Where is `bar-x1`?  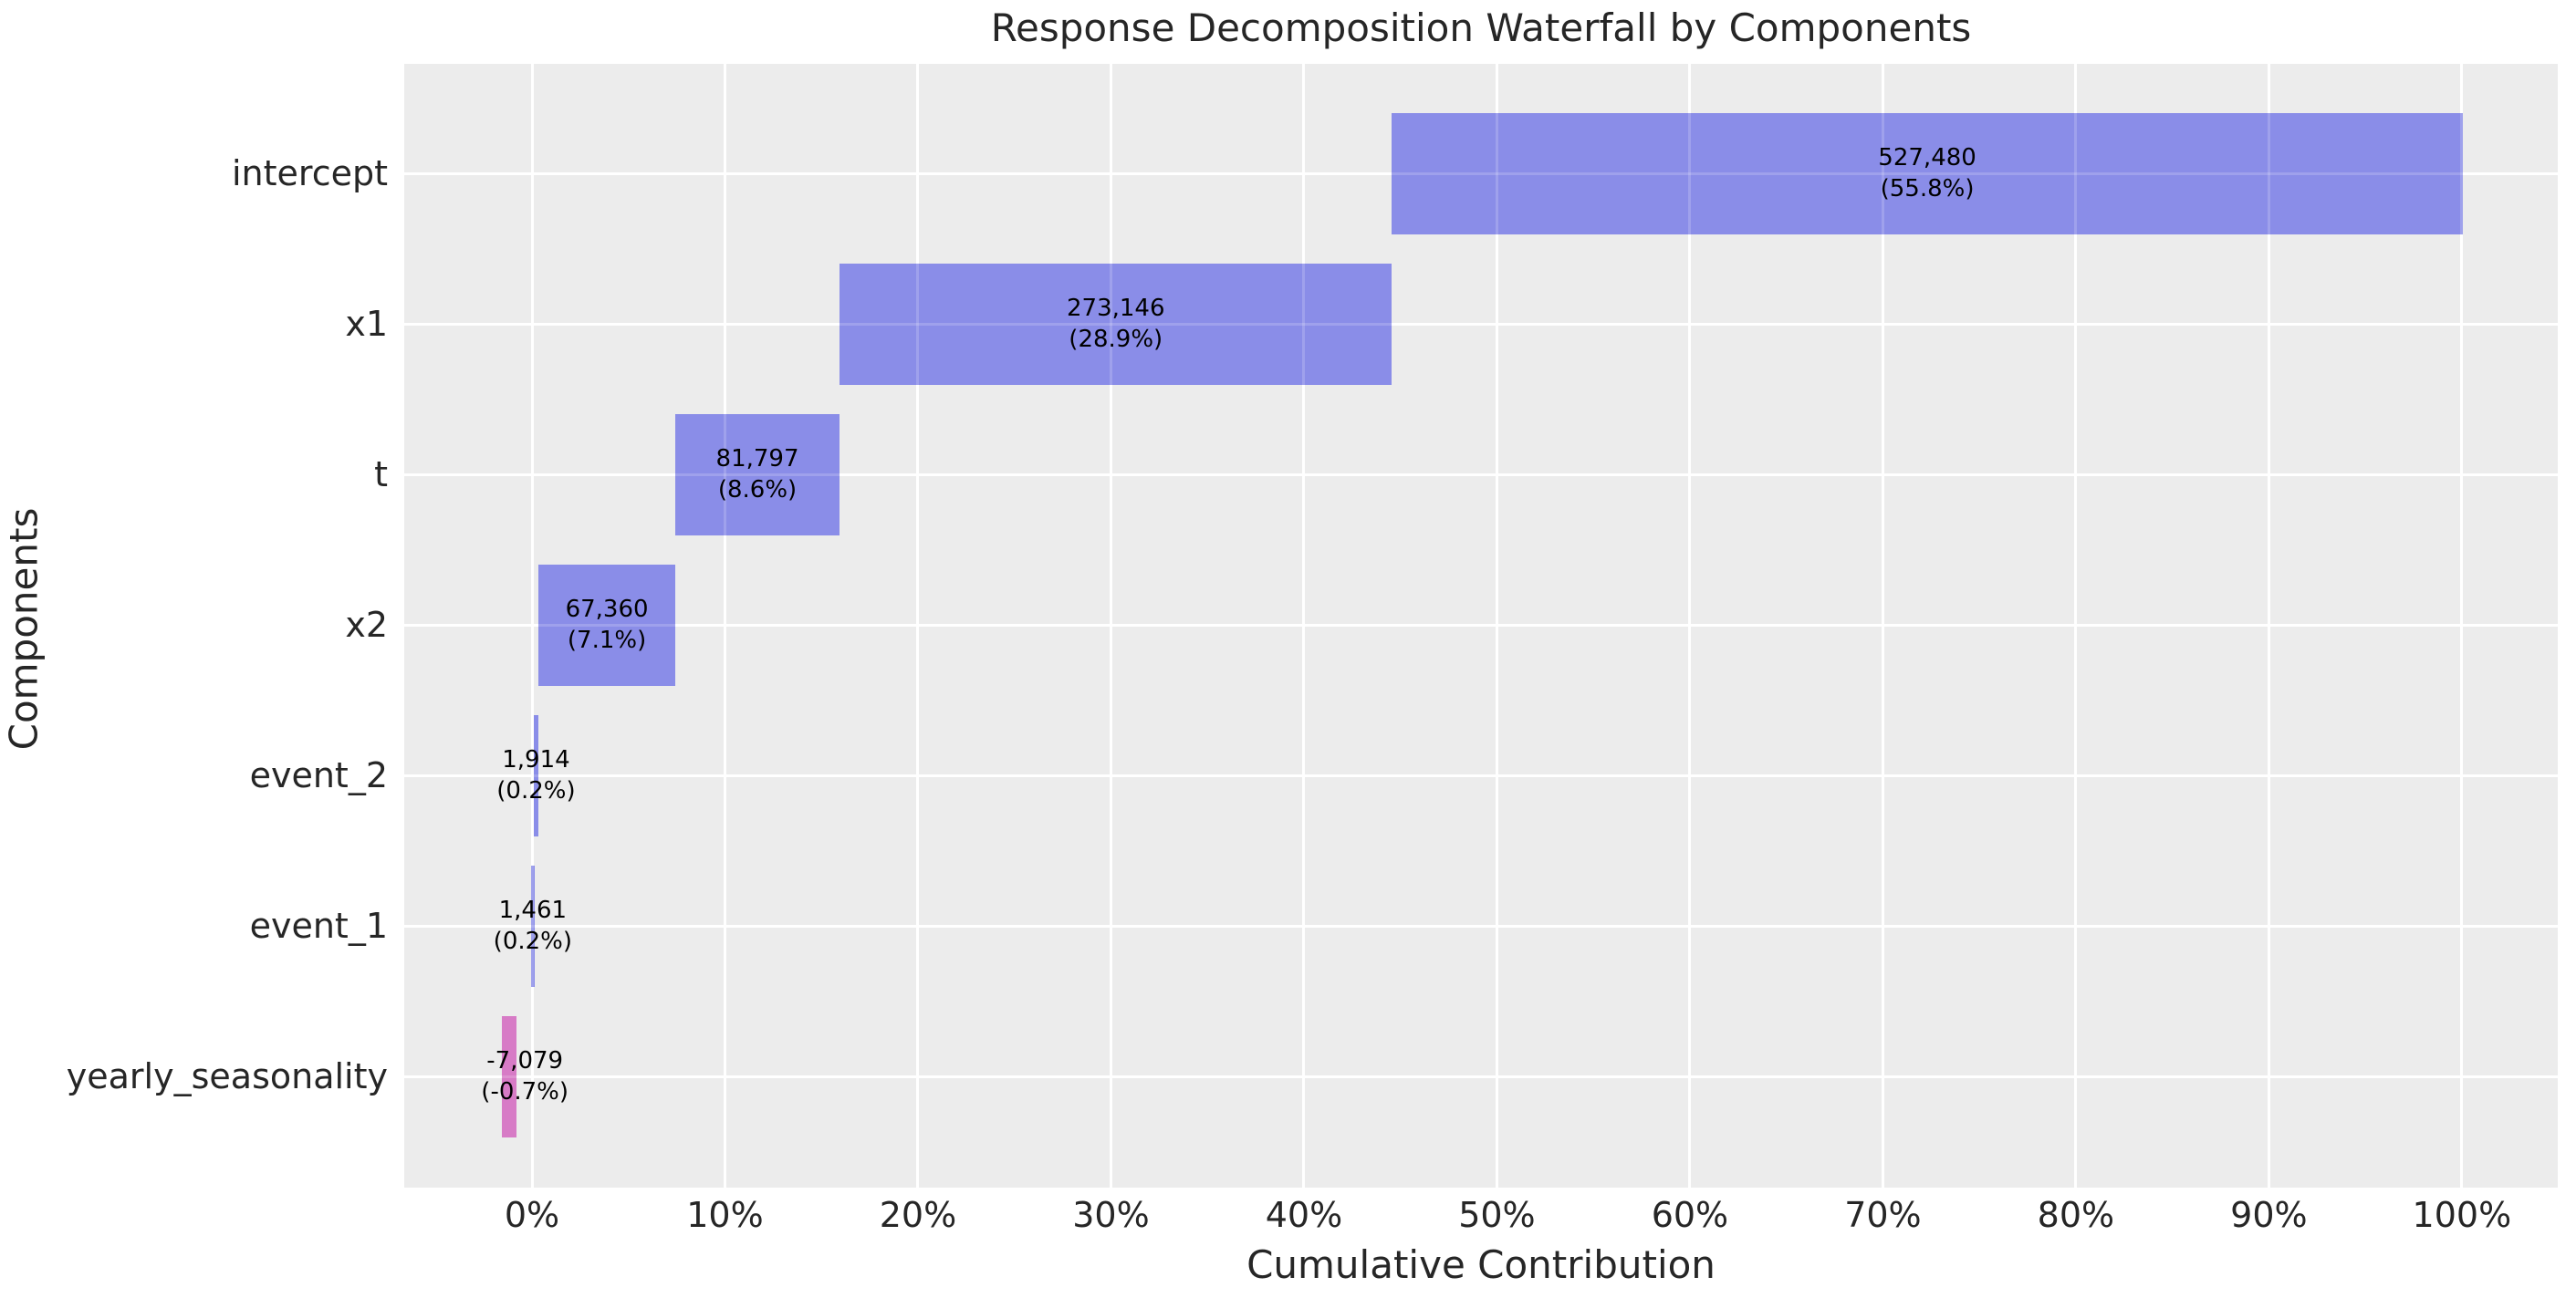
bar-x1 is located at coordinates (1116, 324).